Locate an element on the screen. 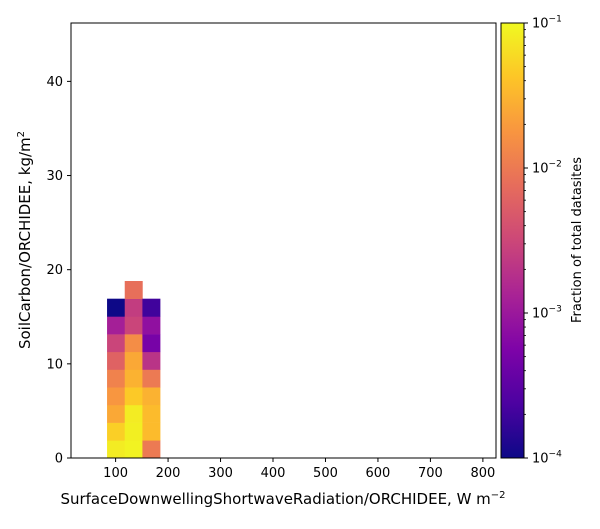  colorbar-ticks: 10⁻¹ 10⁻² 10⁻³ 10⁻⁴ is located at coordinates (543, 241).